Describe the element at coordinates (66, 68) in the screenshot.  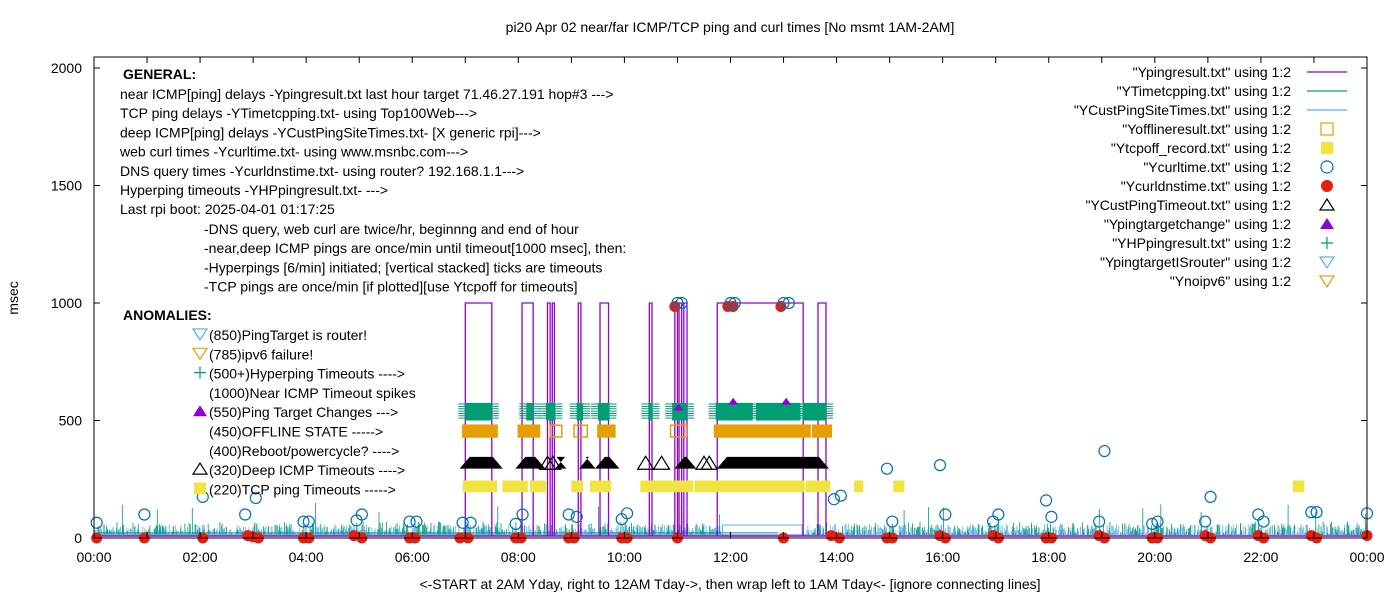
I see `y-tick-label: 2000` at that location.